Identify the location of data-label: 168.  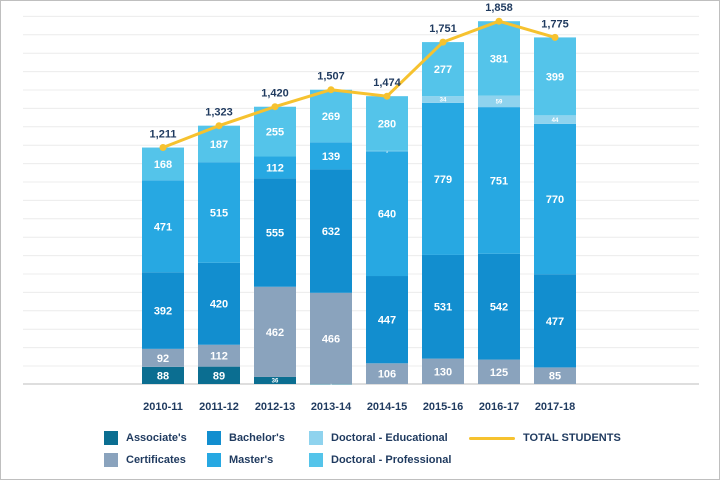
(163, 165).